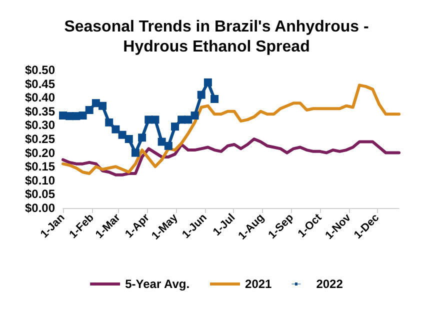 This screenshot has height=323, width=433. Describe the element at coordinates (40, 83) in the screenshot. I see `y-tick-label: $0.45` at that location.